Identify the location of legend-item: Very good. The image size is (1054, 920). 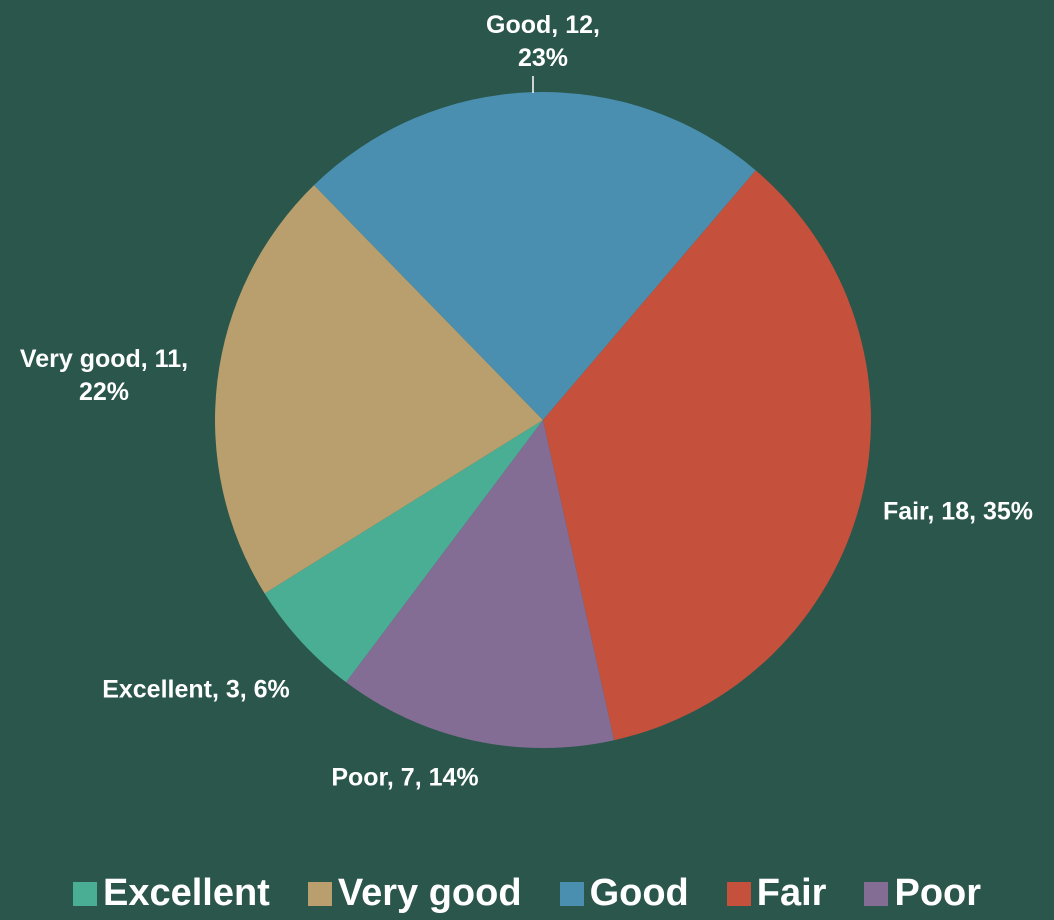
(414, 893).